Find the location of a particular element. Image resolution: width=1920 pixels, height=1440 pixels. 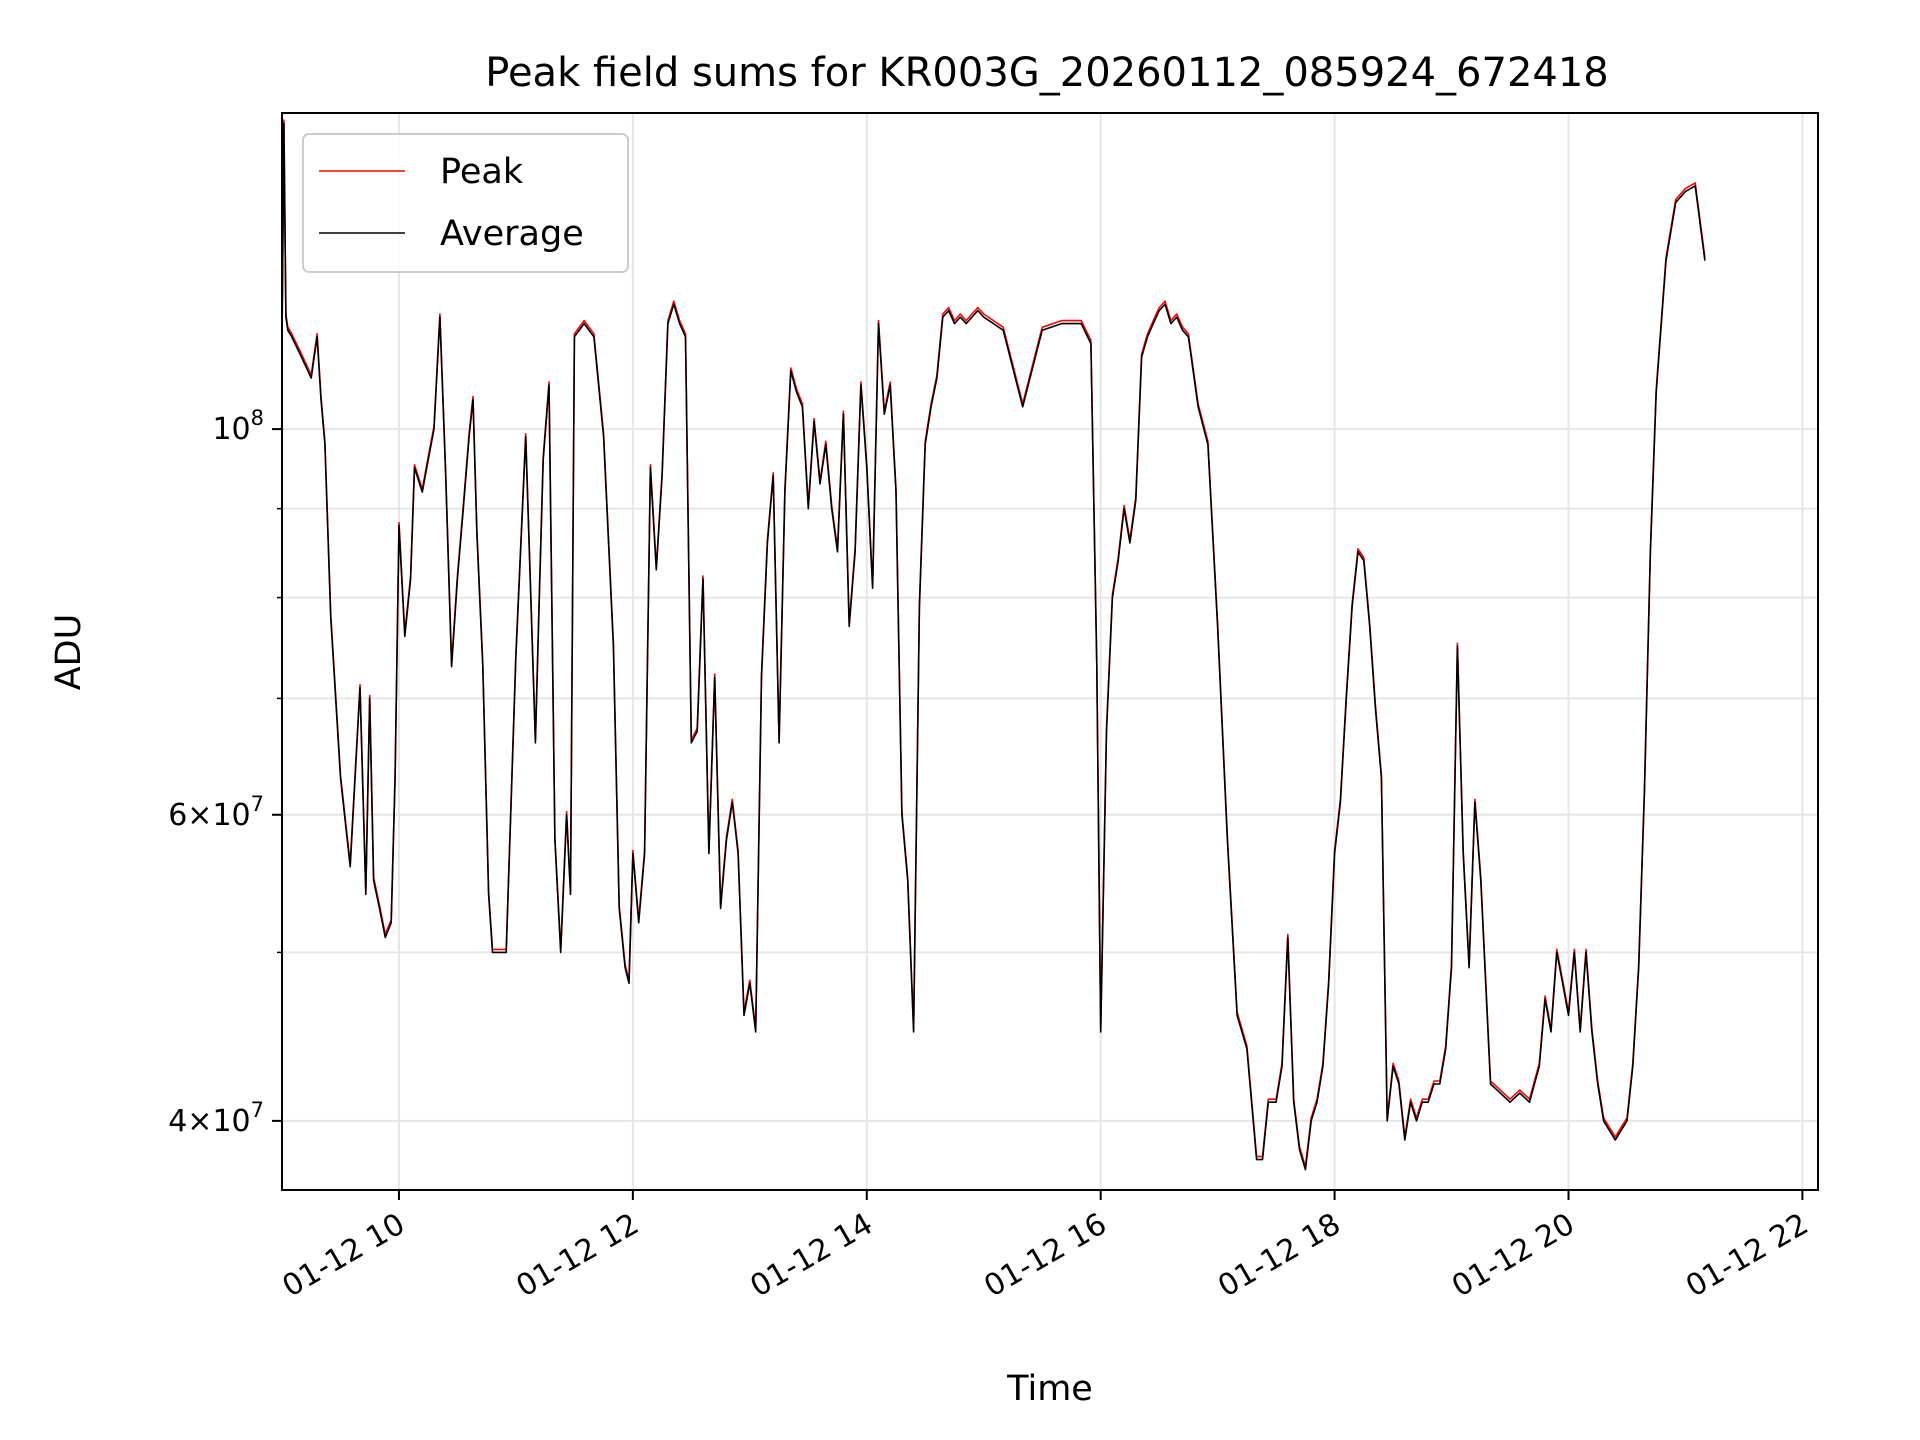

y-axis-label: ADU is located at coordinates (69, 652).